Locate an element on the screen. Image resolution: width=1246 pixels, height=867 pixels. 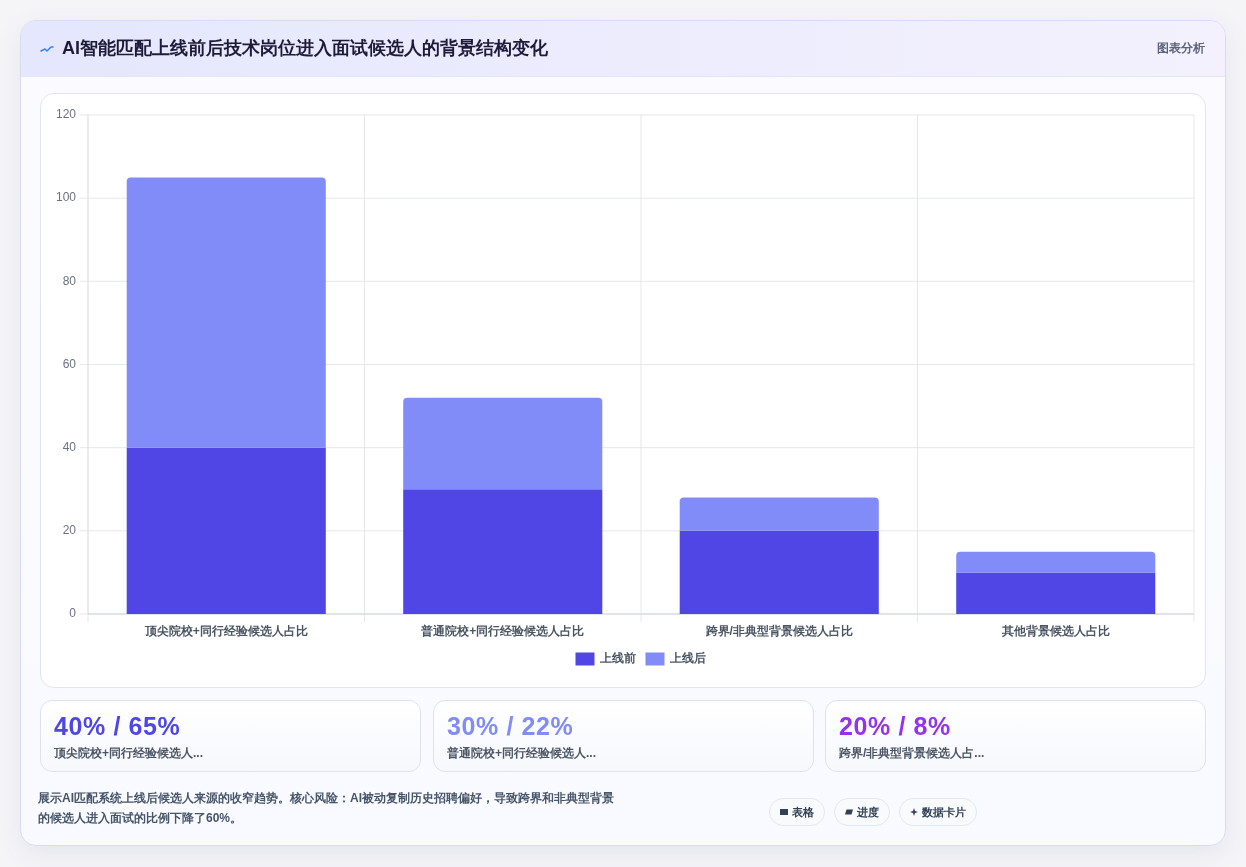
x-tick-label: 顶尖院校+同行经验候选人占比 is located at coordinates (225, 631).